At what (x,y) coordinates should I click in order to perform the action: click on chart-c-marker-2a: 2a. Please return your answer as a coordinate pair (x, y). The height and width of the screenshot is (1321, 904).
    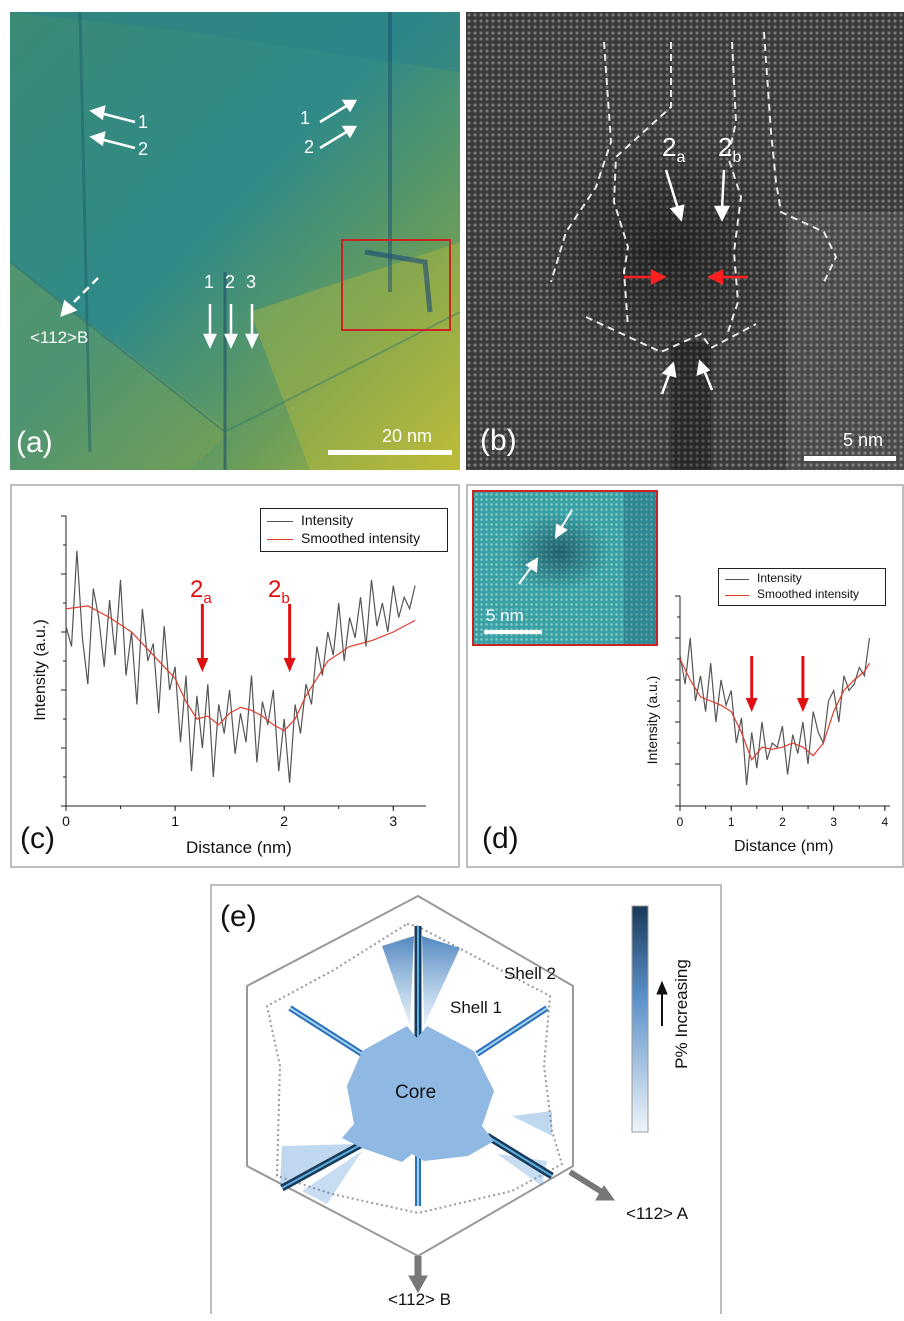
    Looking at the image, I should click on (201, 591).